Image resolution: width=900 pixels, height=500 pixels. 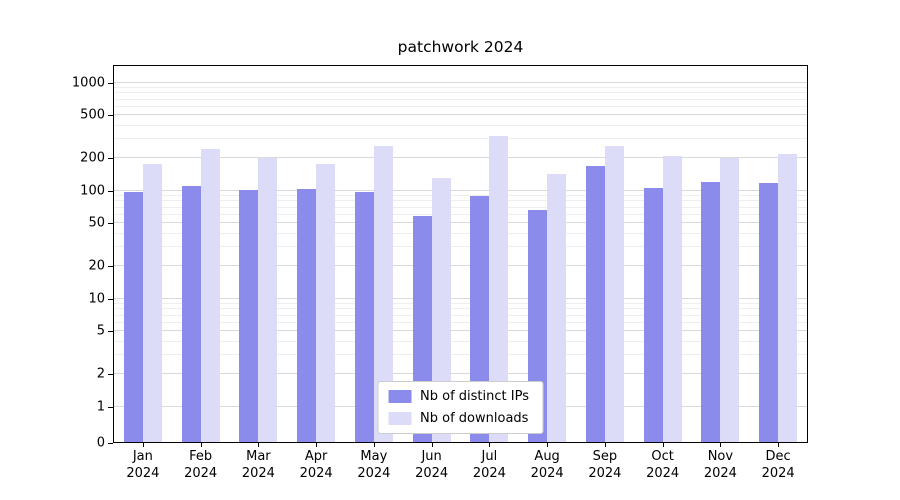 What do you see at coordinates (316, 466) in the screenshot?
I see `x-tick-label: Apr 2024` at bounding box center [316, 466].